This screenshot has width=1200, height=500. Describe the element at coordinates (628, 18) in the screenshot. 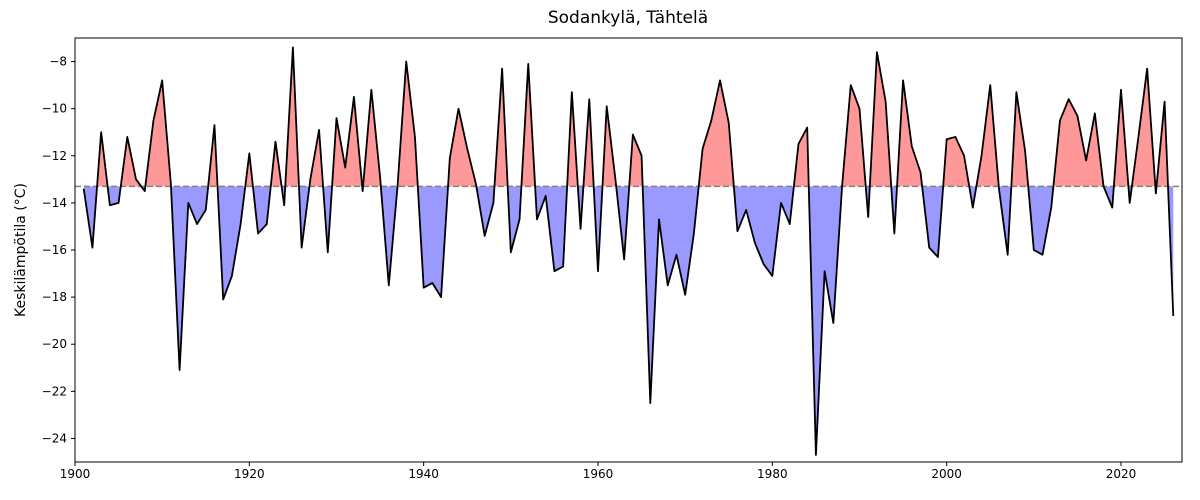

I see `chart-title: Sodankylä, Tähtelä` at that location.